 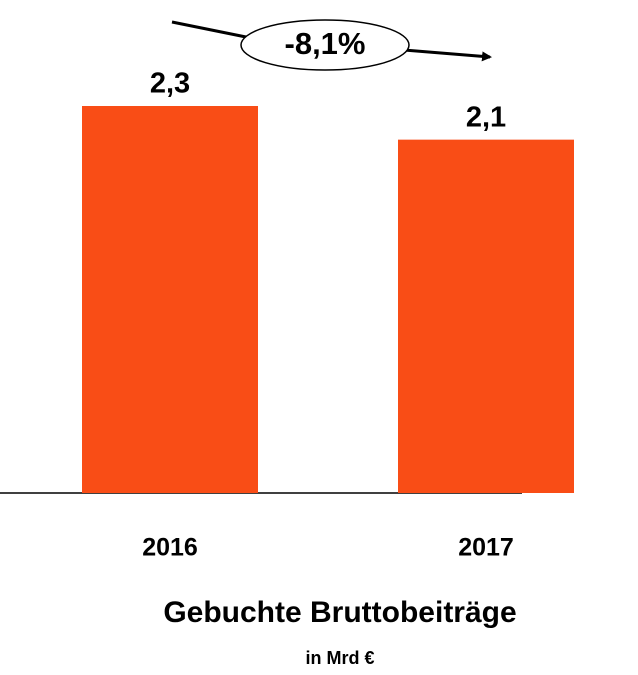 I want to click on x-tick-label: 2017, so click(x=486, y=548).